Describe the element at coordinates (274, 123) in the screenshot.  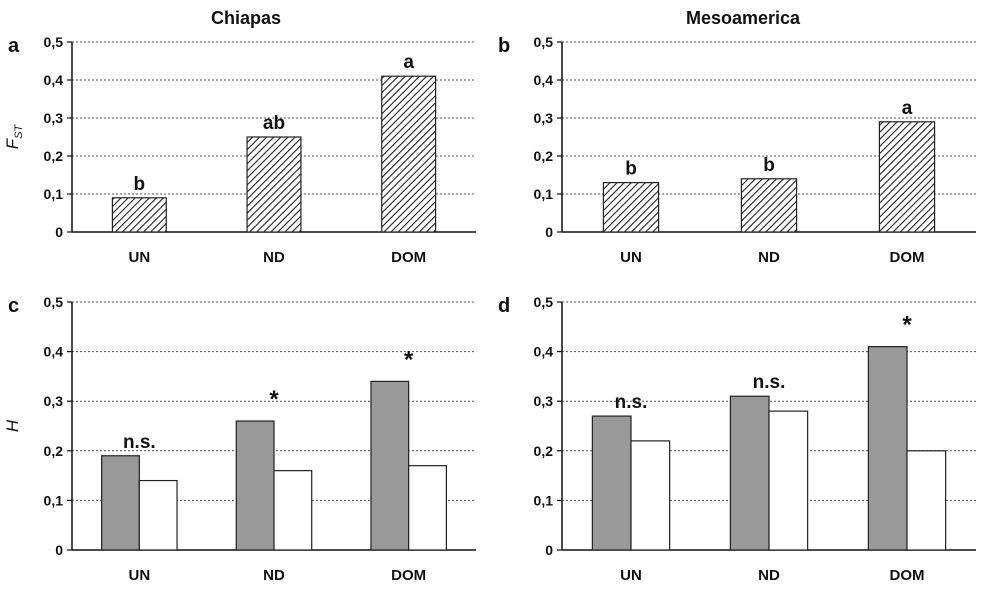
I see `significance-annotation: ab` at that location.